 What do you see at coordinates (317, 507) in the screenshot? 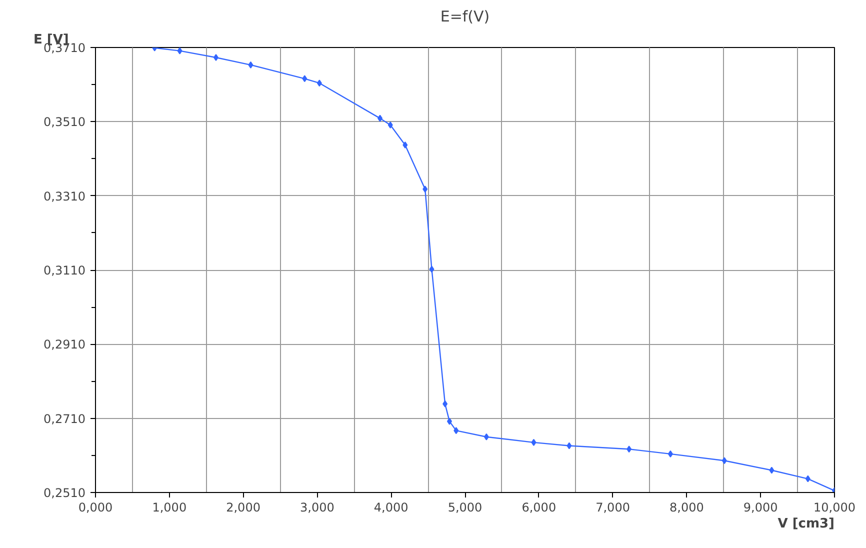
I see `x-tick-label: 3,000` at bounding box center [317, 507].